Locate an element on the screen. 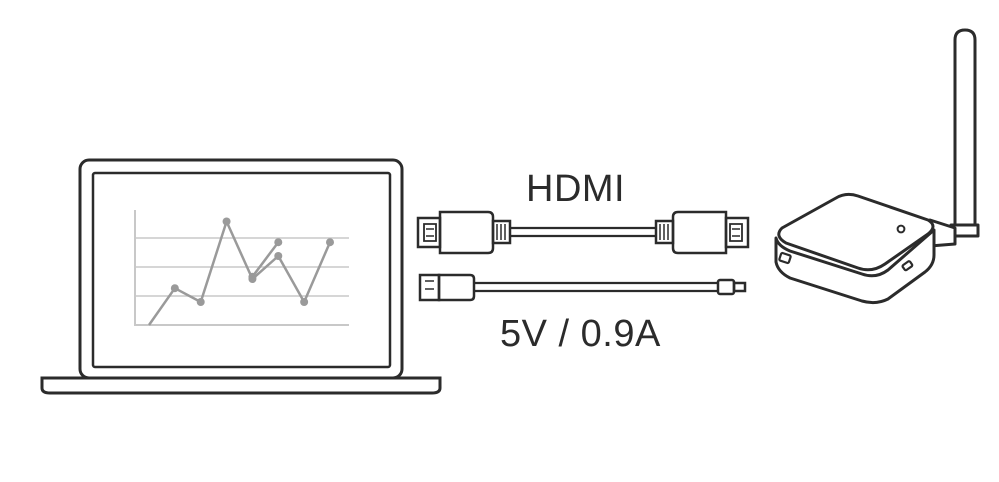 The width and height of the screenshot is (999, 482). receiver-port-right is located at coordinates (907, 266).